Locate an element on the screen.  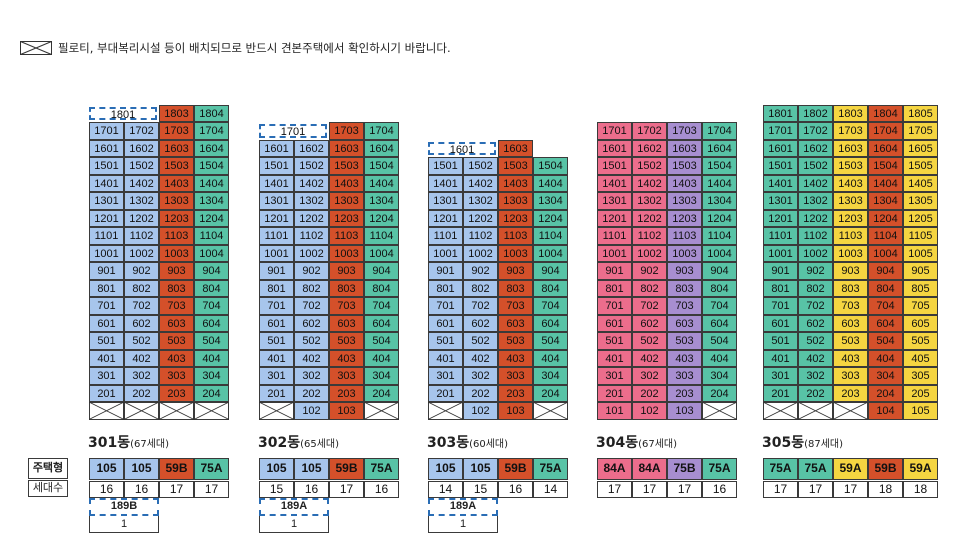
unit-cell: 1805 is located at coordinates (920, 113).